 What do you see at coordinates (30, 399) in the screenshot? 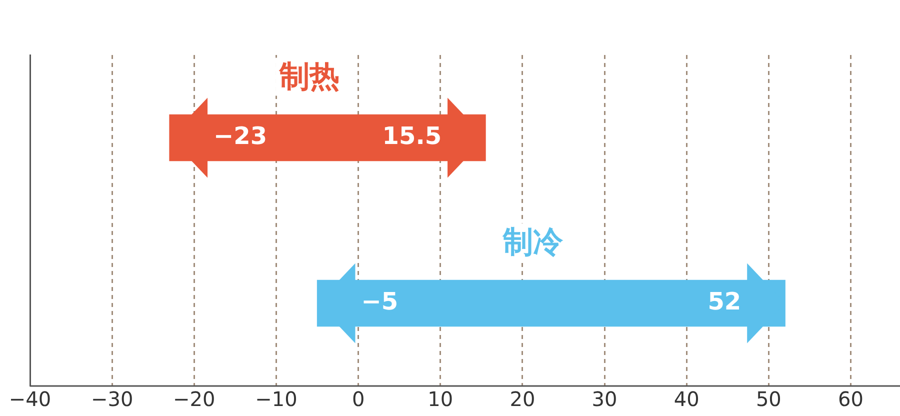
I see `x-tick-label: −40` at bounding box center [30, 399].